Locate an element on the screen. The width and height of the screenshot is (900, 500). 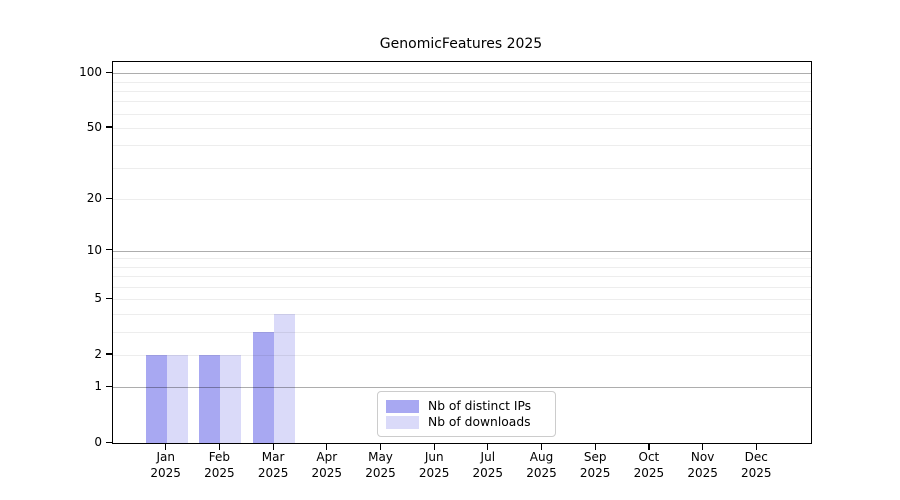
legend-item-downloads: Nb of downloads is located at coordinates (466, 422).